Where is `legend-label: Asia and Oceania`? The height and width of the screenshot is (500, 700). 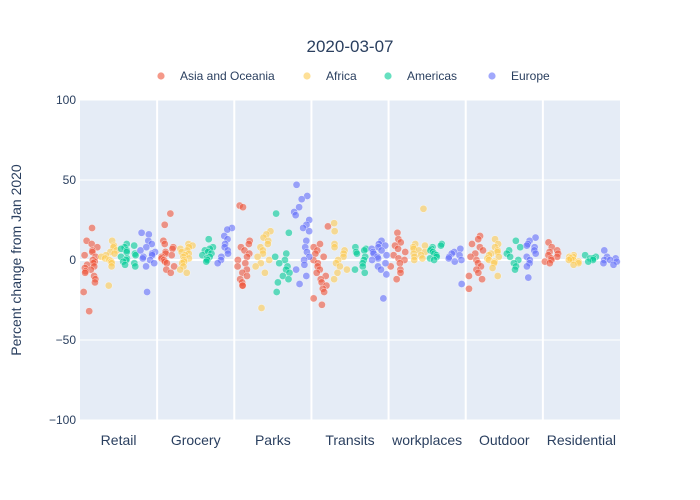 legend-label: Asia and Oceania is located at coordinates (227, 76).